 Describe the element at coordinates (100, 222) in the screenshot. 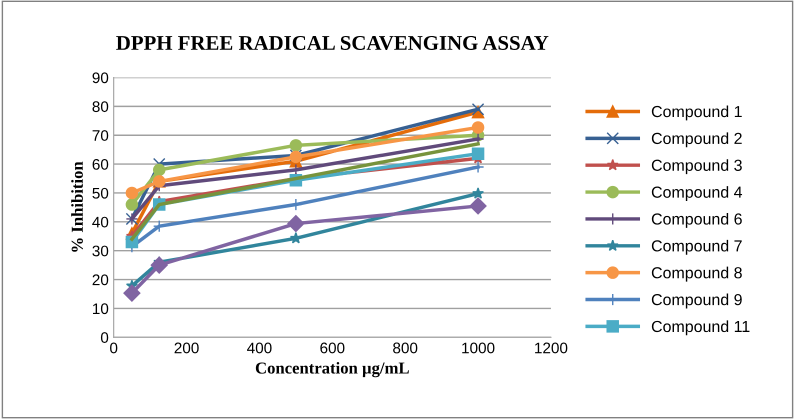

I see `y-tick-label: 40` at that location.